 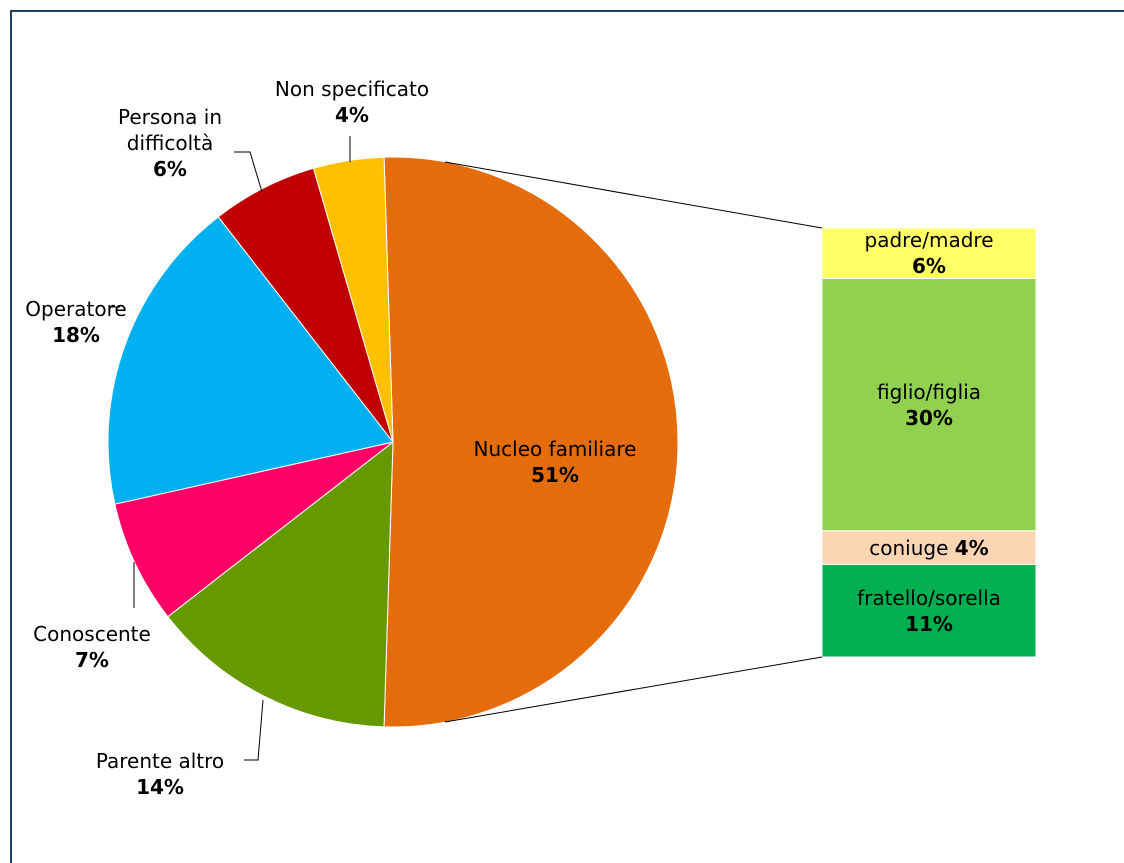 I want to click on slice-label: Non specificato 4%, so click(x=352, y=102).